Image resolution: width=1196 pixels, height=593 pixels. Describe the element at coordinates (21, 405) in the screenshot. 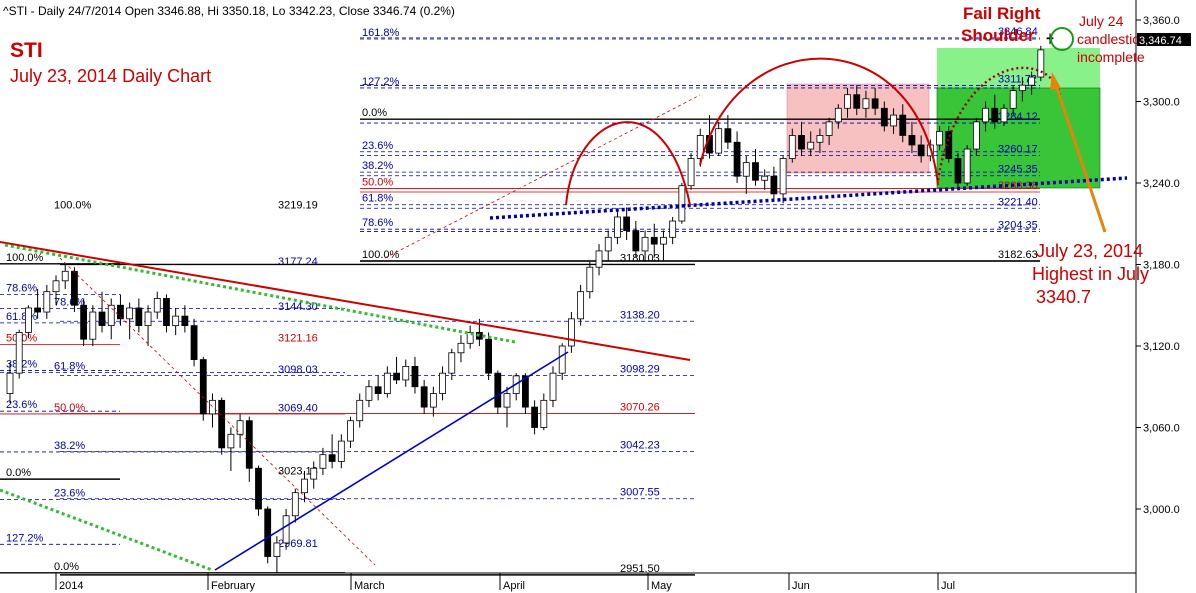

I see `fib-label: 23.6%` at that location.